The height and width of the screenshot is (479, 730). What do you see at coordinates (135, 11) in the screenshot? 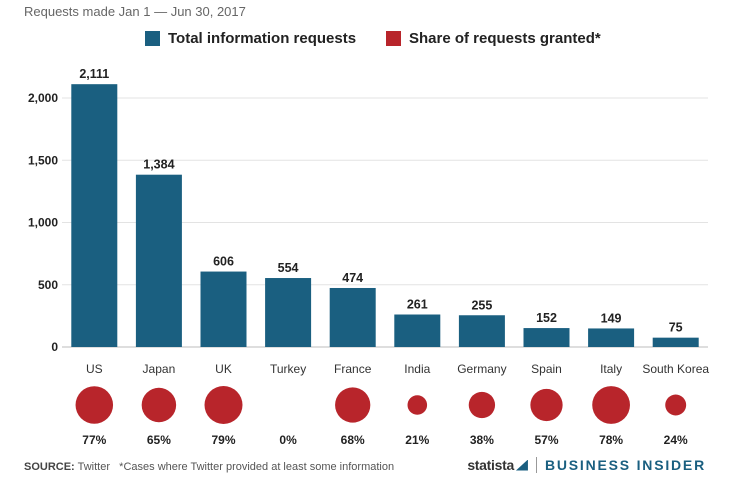
I see `chart-subtitle: Requests made Jan 1 — Jun 30, 2017` at bounding box center [135, 11].